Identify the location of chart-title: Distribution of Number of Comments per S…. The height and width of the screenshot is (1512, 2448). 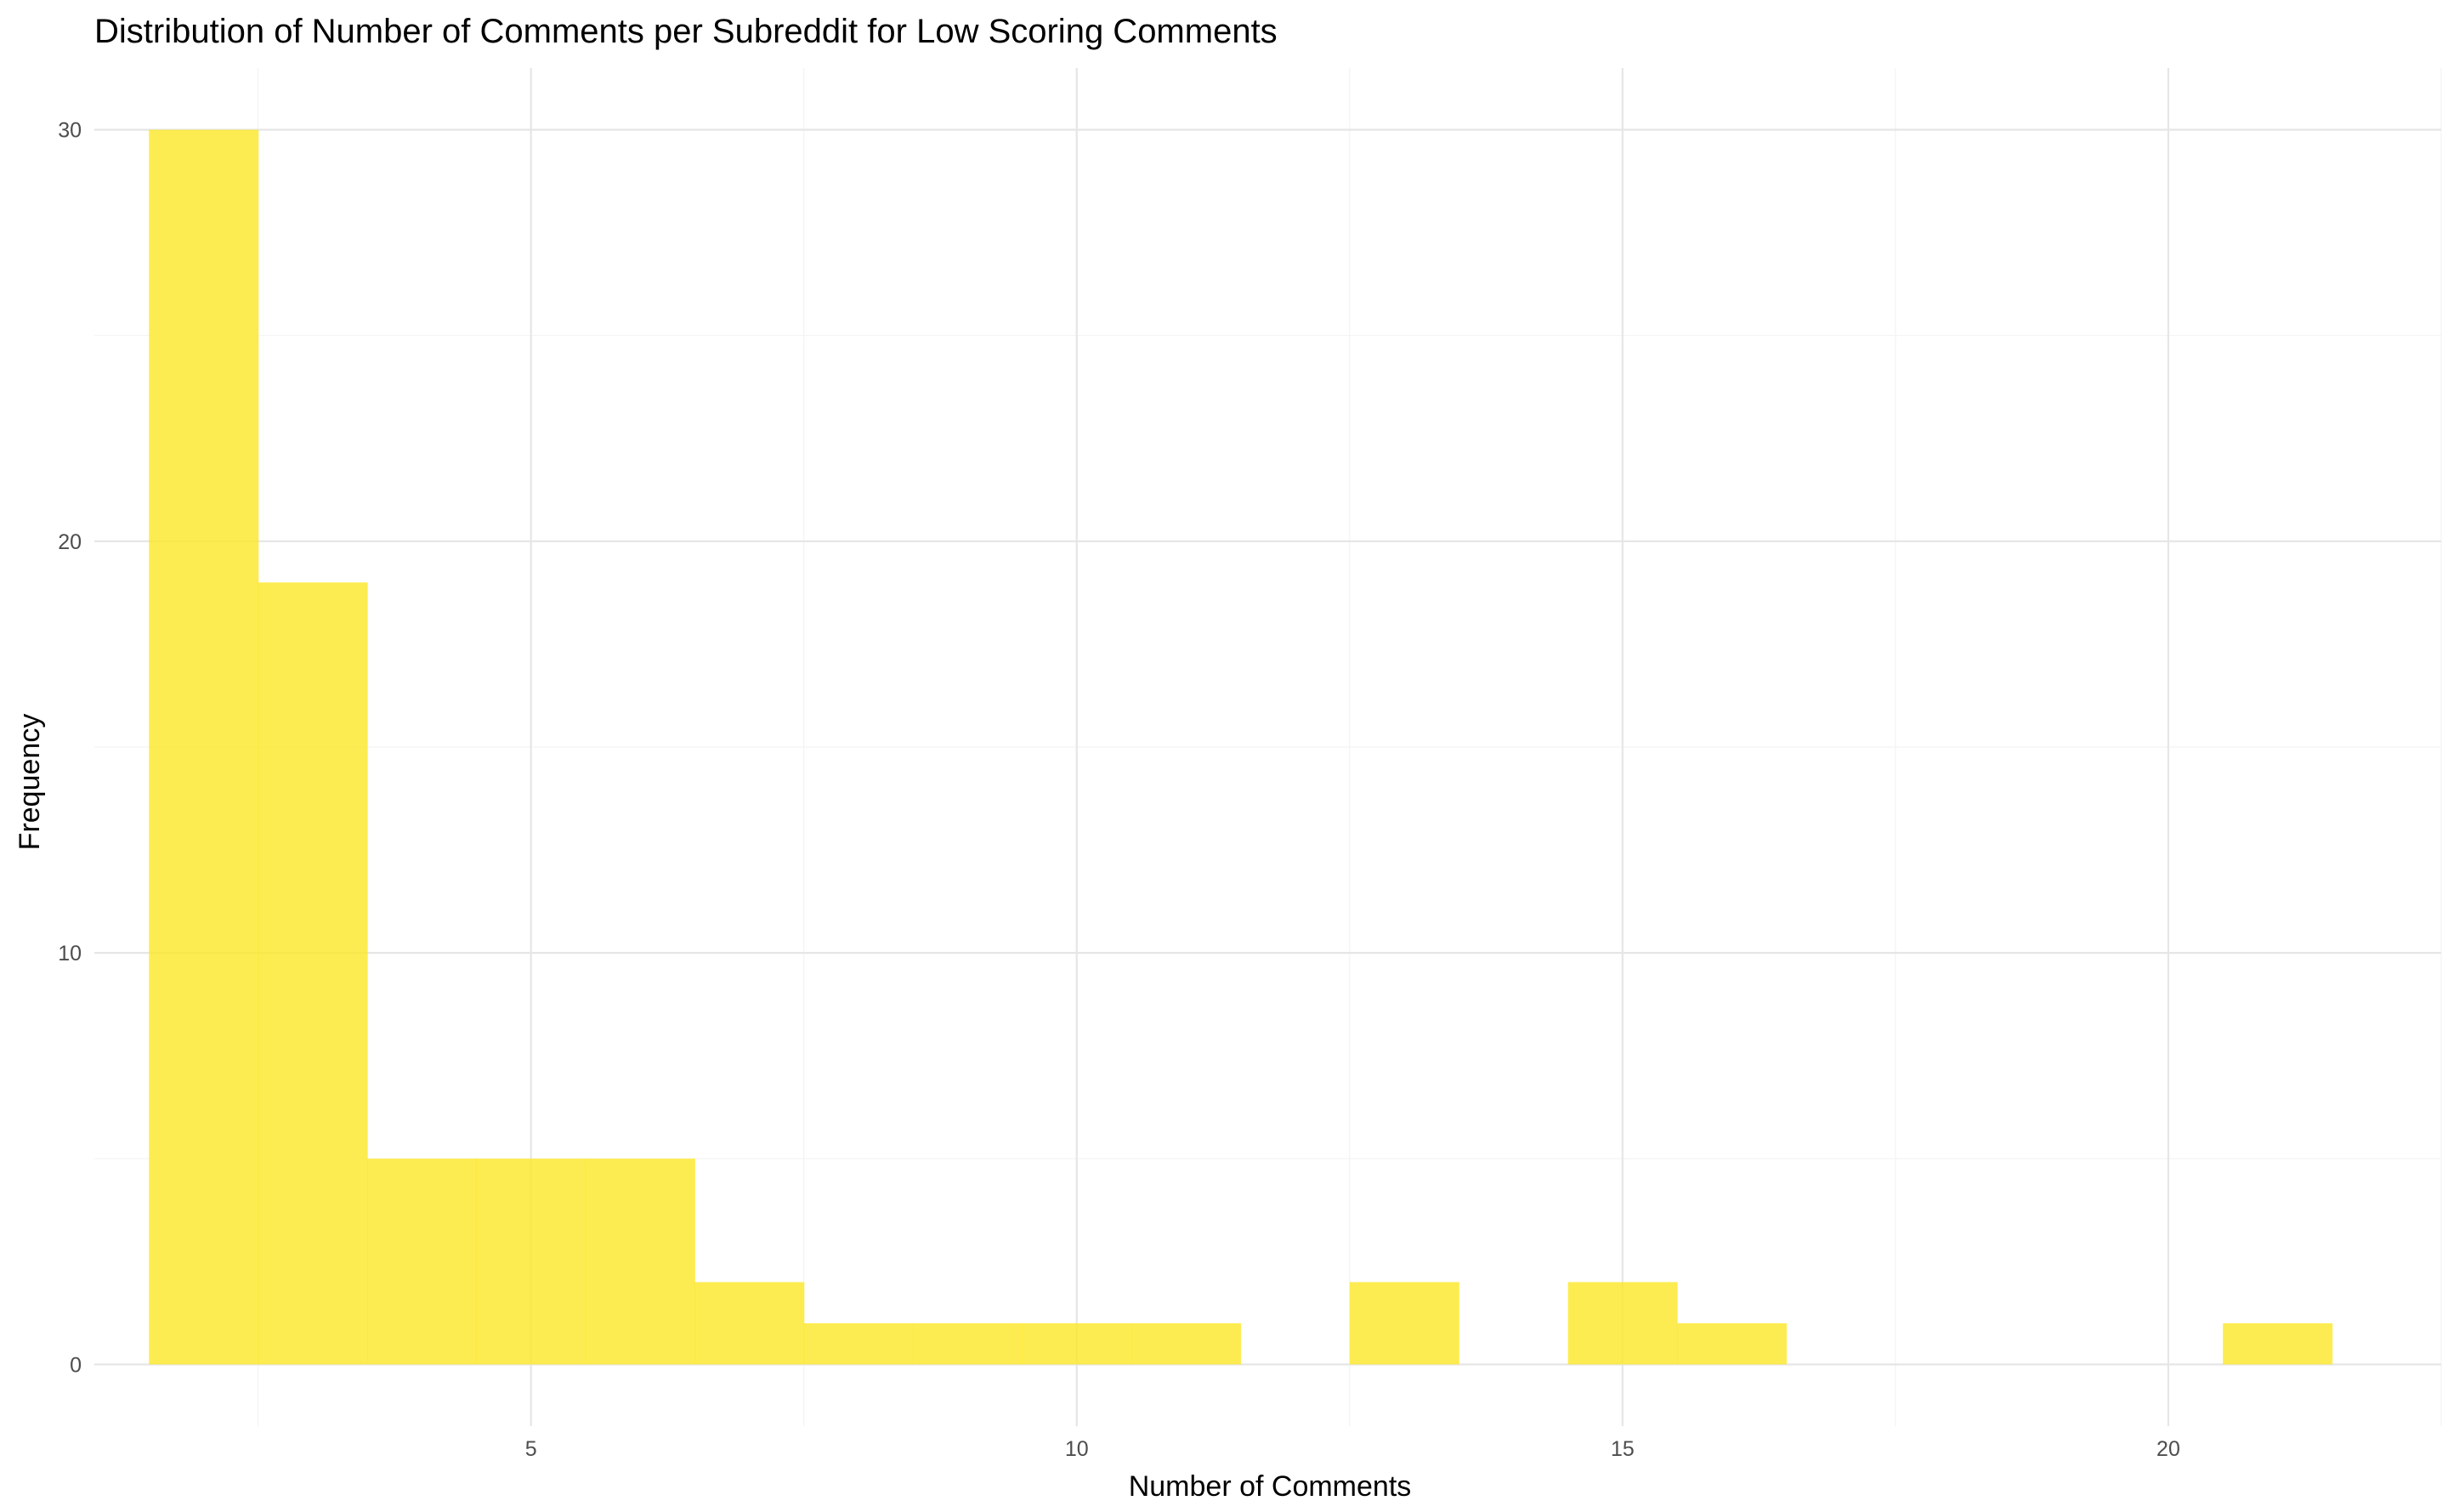
(686, 31).